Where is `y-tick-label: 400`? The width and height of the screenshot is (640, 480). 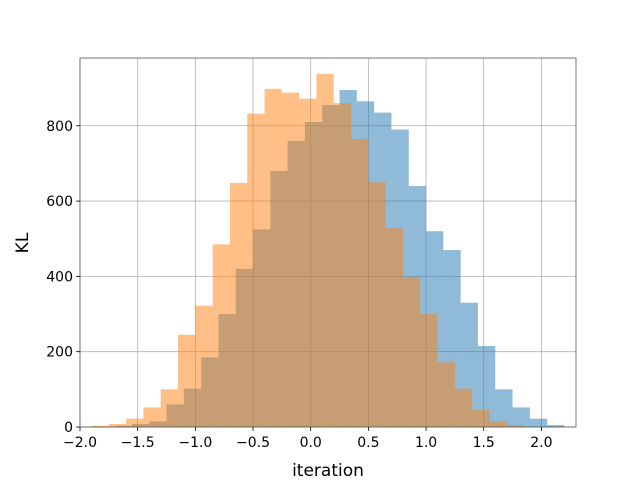 y-tick-label: 400 is located at coordinates (59, 277).